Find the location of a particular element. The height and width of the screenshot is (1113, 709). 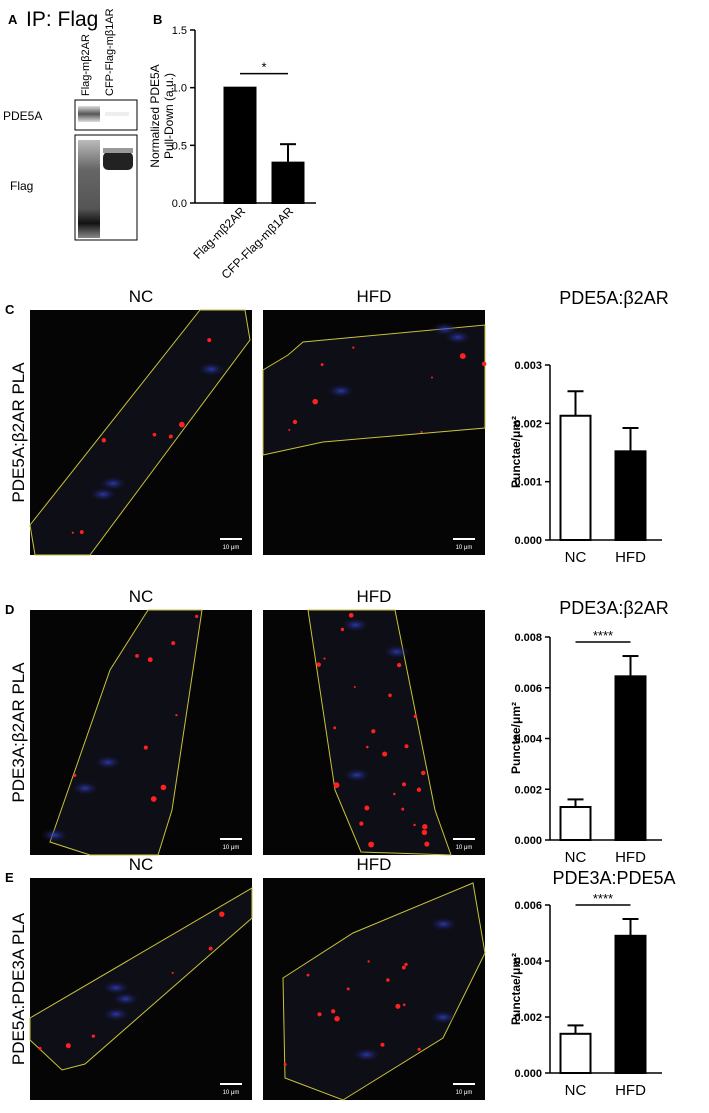

y-axis-label: Normalized PDE5A is located at coordinates (155, 115).